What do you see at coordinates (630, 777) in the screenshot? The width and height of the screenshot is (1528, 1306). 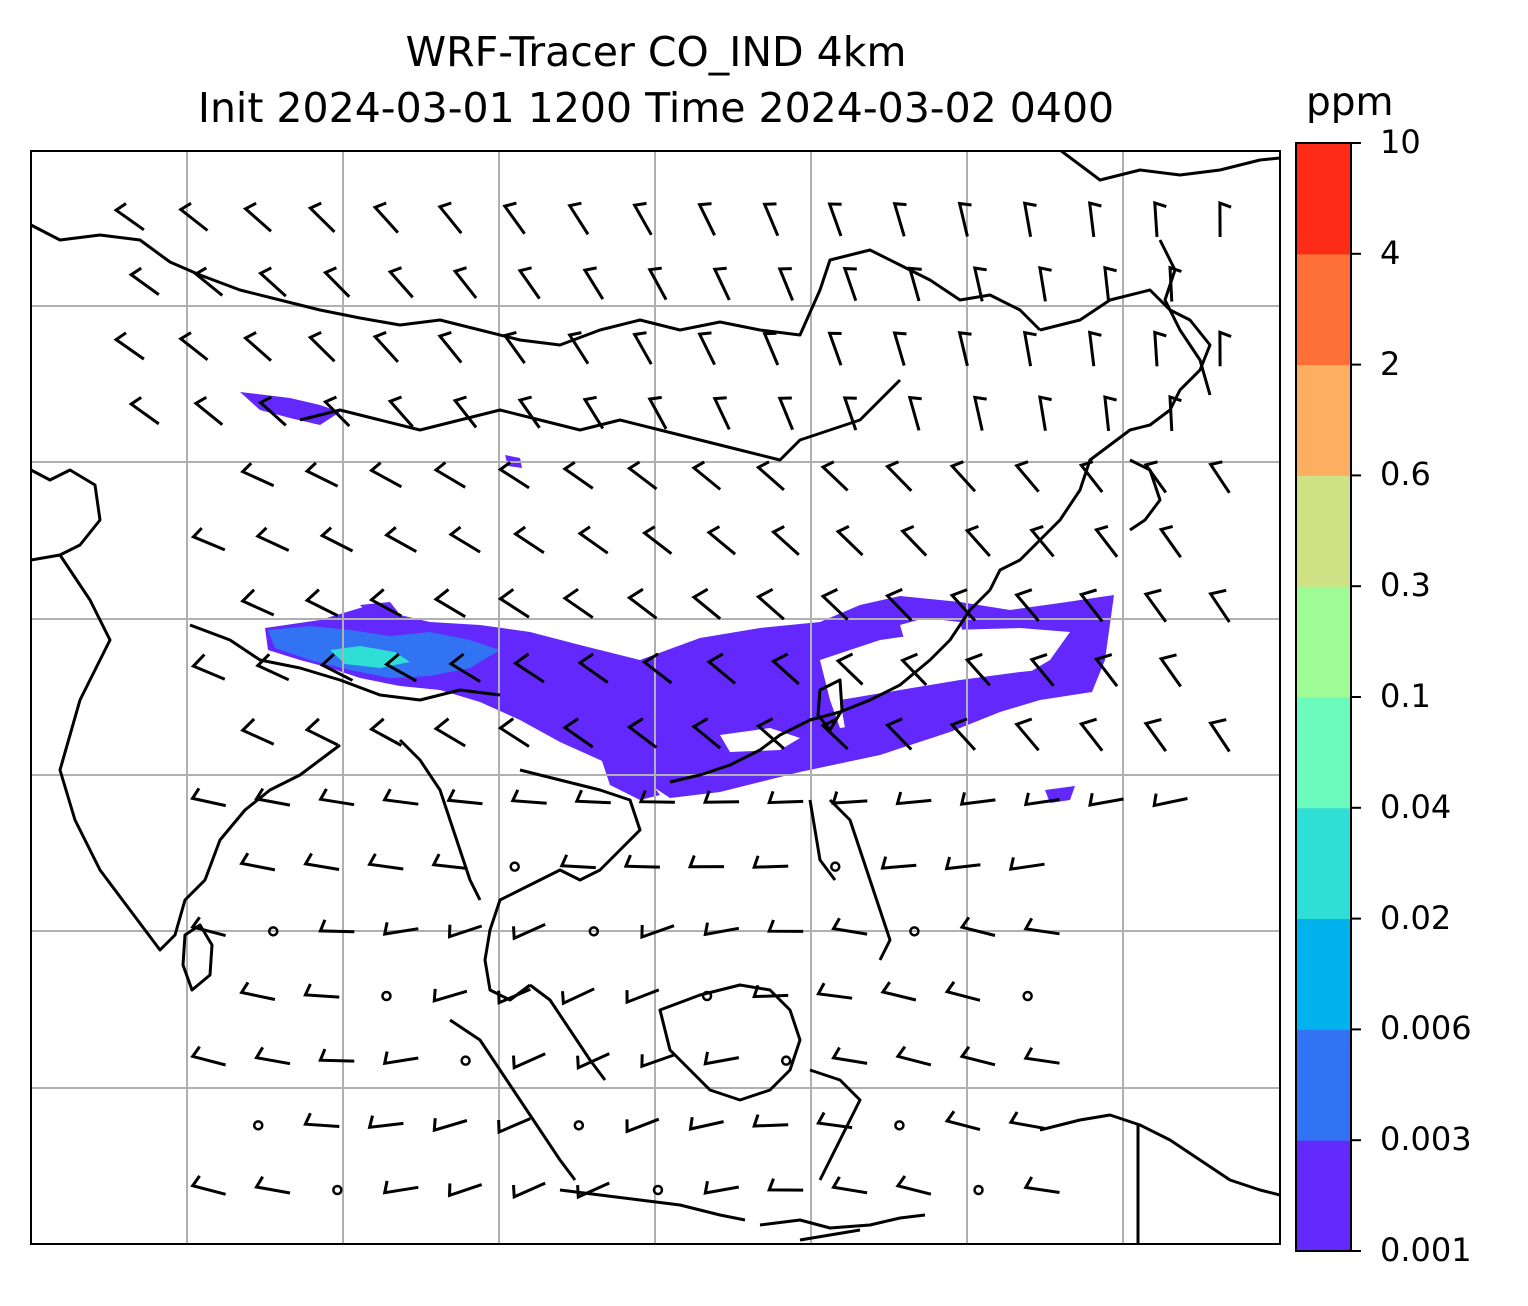 I see `plume-patch-south` at bounding box center [630, 777].